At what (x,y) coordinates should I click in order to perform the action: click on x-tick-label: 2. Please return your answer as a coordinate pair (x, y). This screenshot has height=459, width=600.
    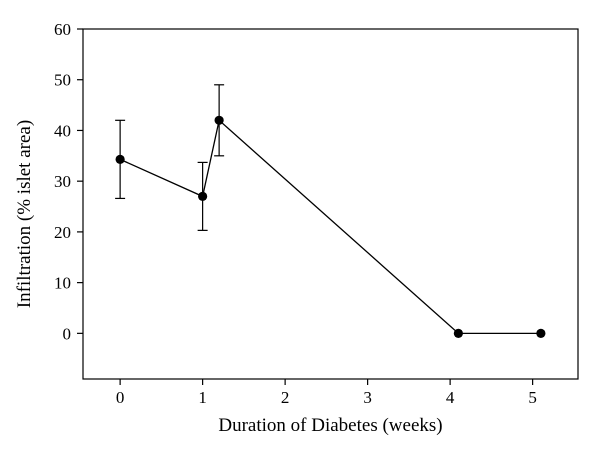
    Looking at the image, I should click on (285, 397).